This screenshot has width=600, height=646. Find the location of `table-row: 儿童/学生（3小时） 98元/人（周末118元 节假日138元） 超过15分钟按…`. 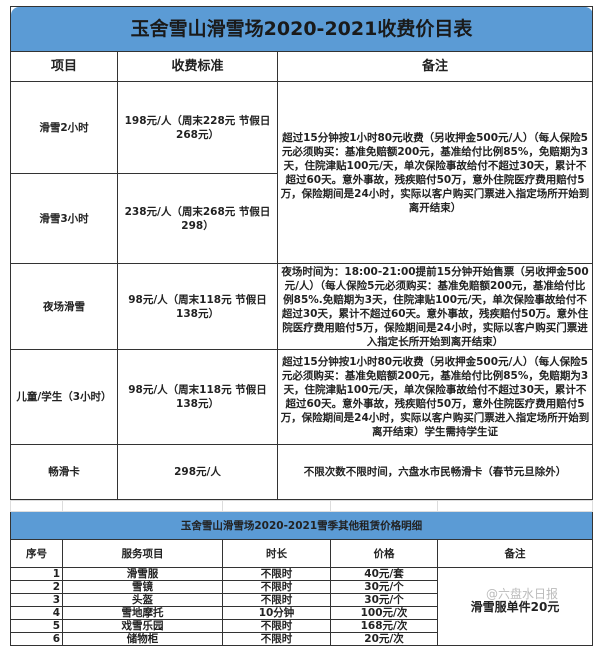

table-row: 儿童/学生（3小时） 98元/人（周末118元 节假日138元） 超过15分钟按… is located at coordinates (302, 397).